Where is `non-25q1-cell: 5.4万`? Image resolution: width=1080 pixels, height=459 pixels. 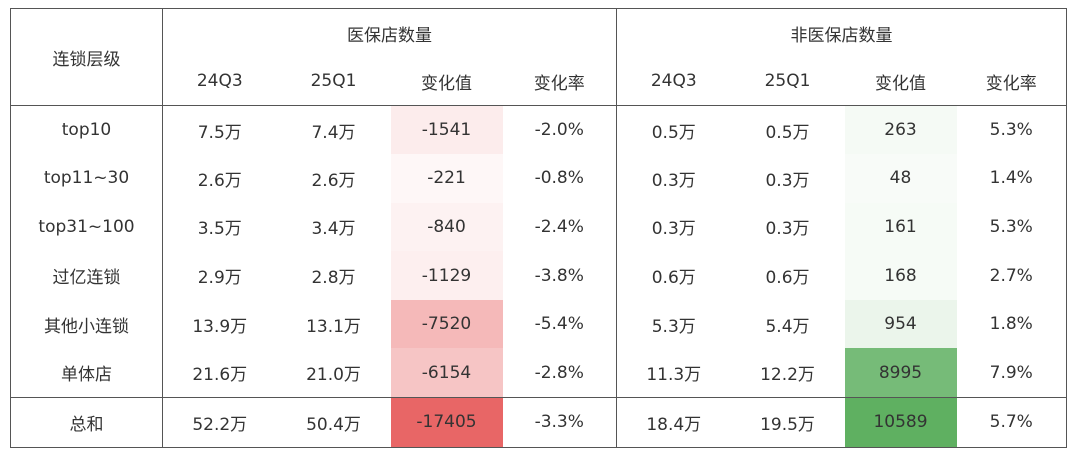
non-25q1-cell: 5.4万 is located at coordinates (787, 326).